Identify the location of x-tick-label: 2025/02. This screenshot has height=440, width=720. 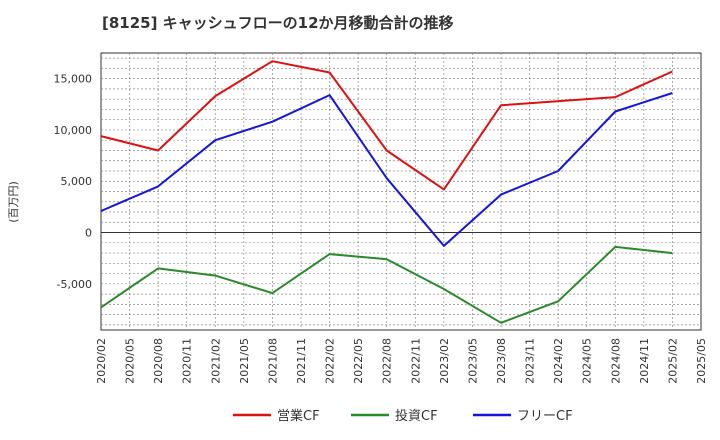
(672, 361).